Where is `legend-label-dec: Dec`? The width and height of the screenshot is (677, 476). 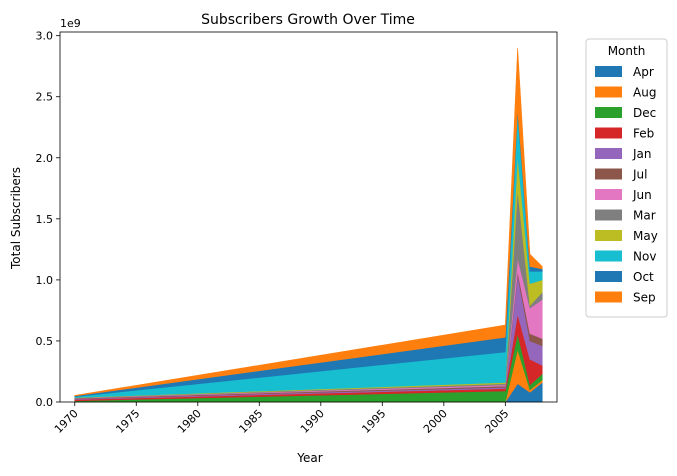 legend-label-dec: Dec is located at coordinates (644, 113).